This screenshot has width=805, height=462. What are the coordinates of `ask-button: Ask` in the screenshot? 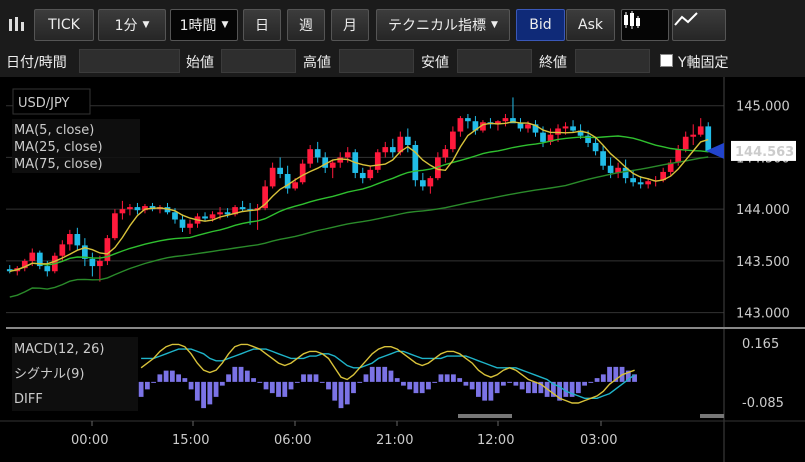 It's located at (590, 25).